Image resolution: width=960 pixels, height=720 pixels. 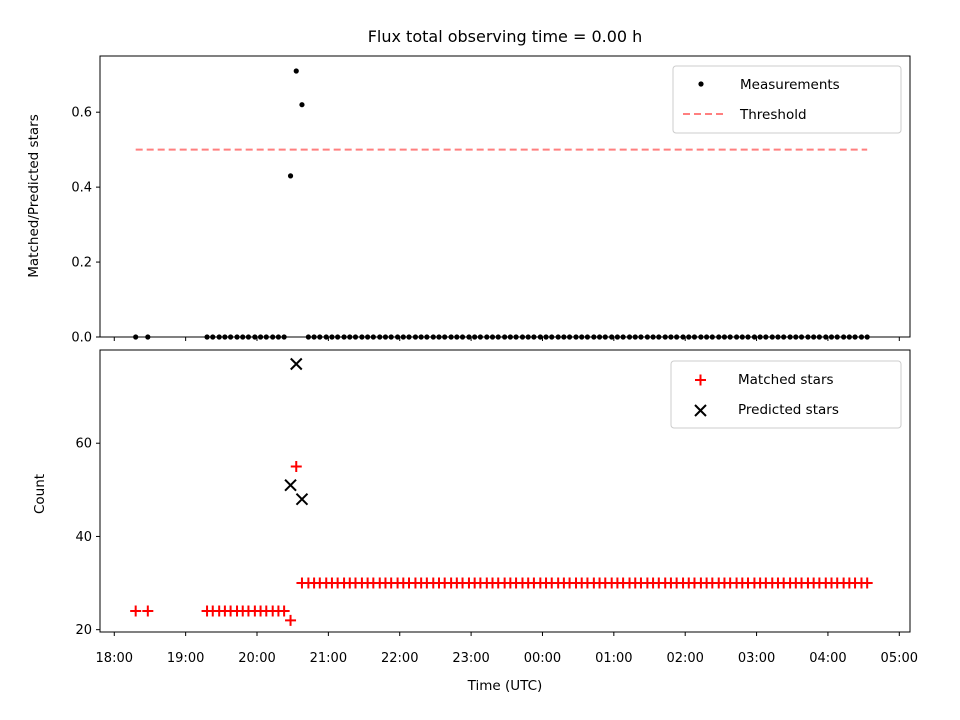 What do you see at coordinates (40, 494) in the screenshot?
I see `star-count-y-axis-label: Count` at bounding box center [40, 494].